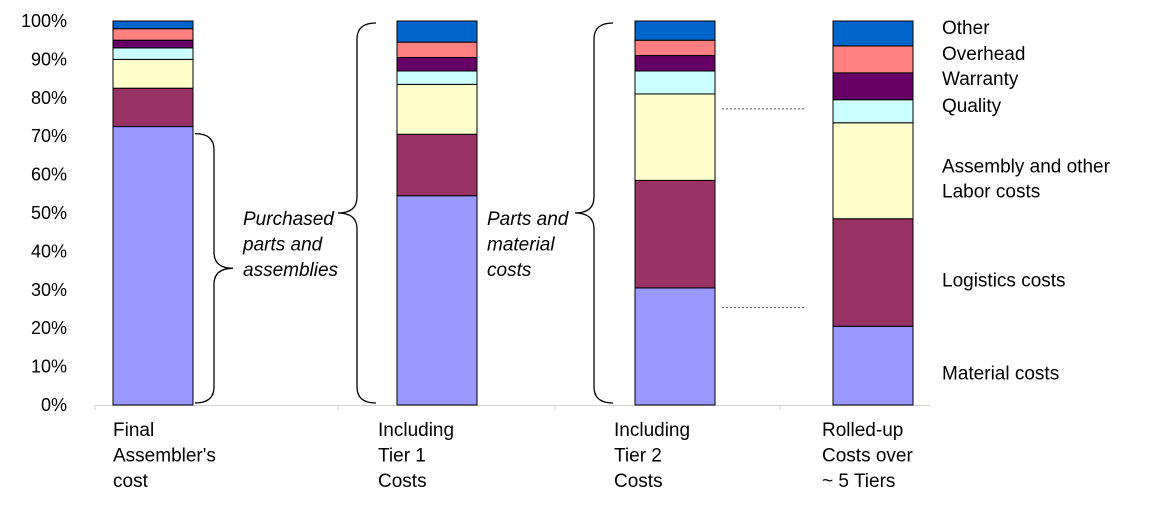 This screenshot has height=506, width=1166. Describe the element at coordinates (49, 328) in the screenshot. I see `y-tick-label: 20%` at that location.